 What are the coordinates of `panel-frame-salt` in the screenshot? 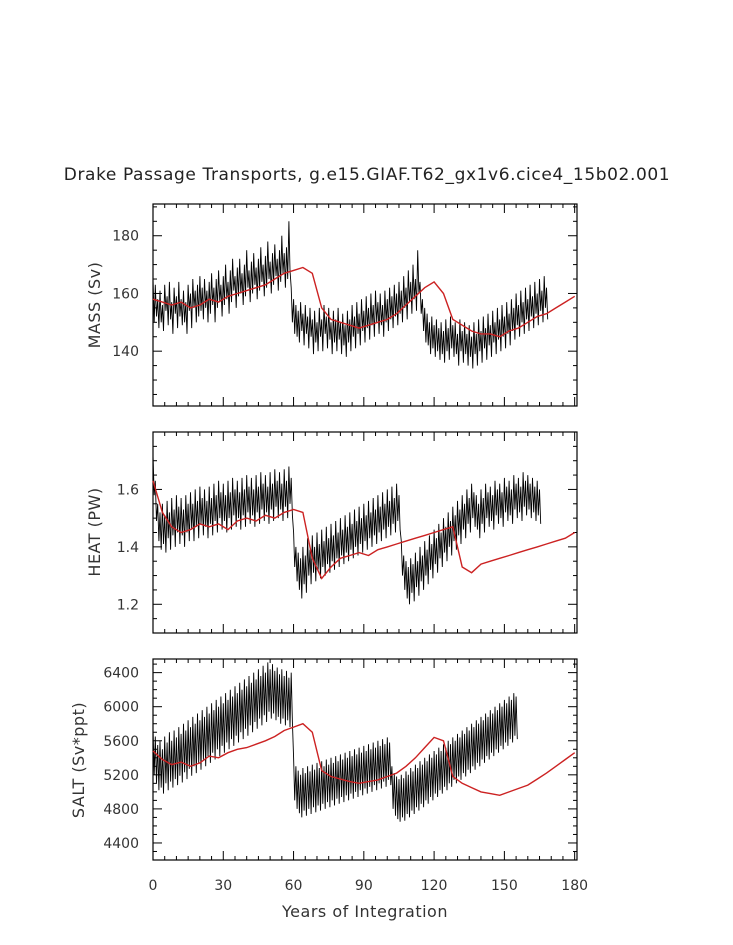 It's located at (365, 759).